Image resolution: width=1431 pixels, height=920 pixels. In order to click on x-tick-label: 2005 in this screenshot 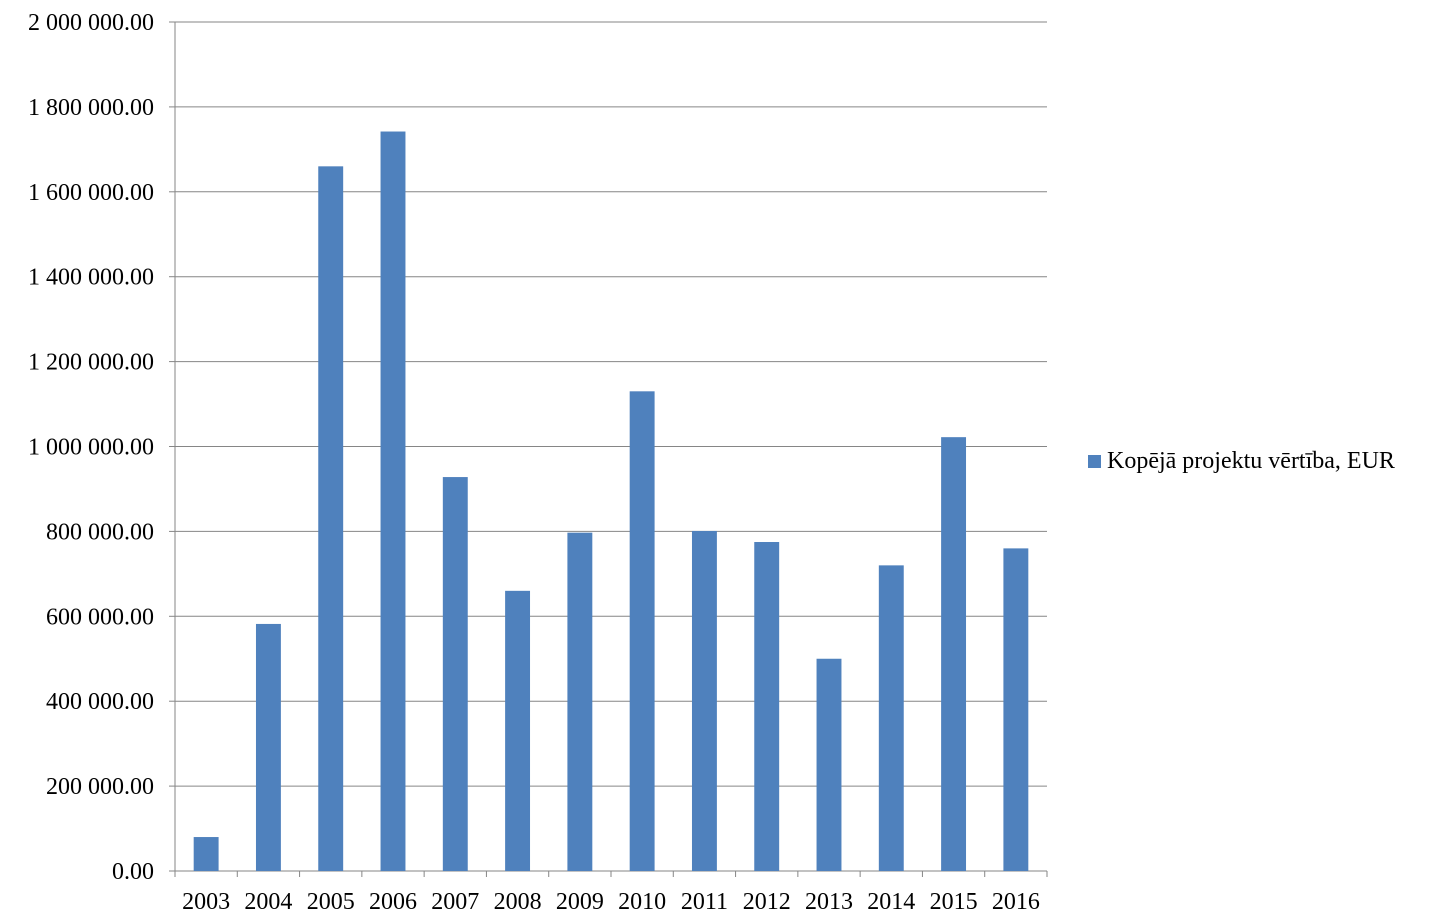, I will do `click(331, 902)`.